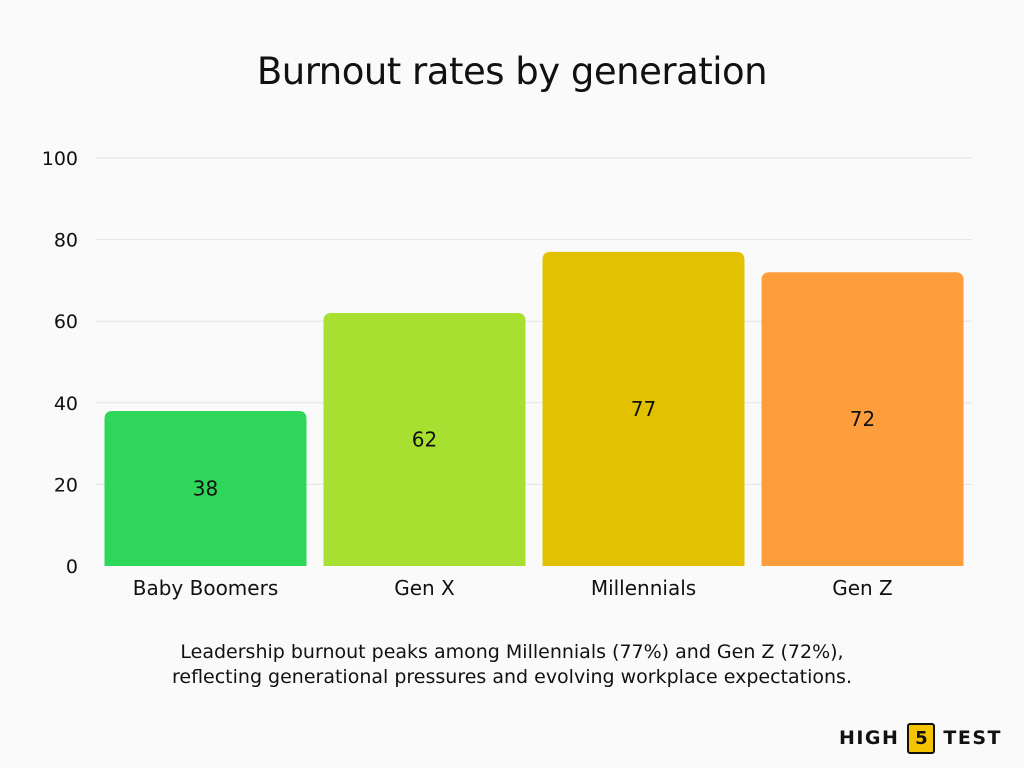 The image size is (1024, 768). What do you see at coordinates (862, 588) in the screenshot?
I see `x-tick-label: Gen Z` at bounding box center [862, 588].